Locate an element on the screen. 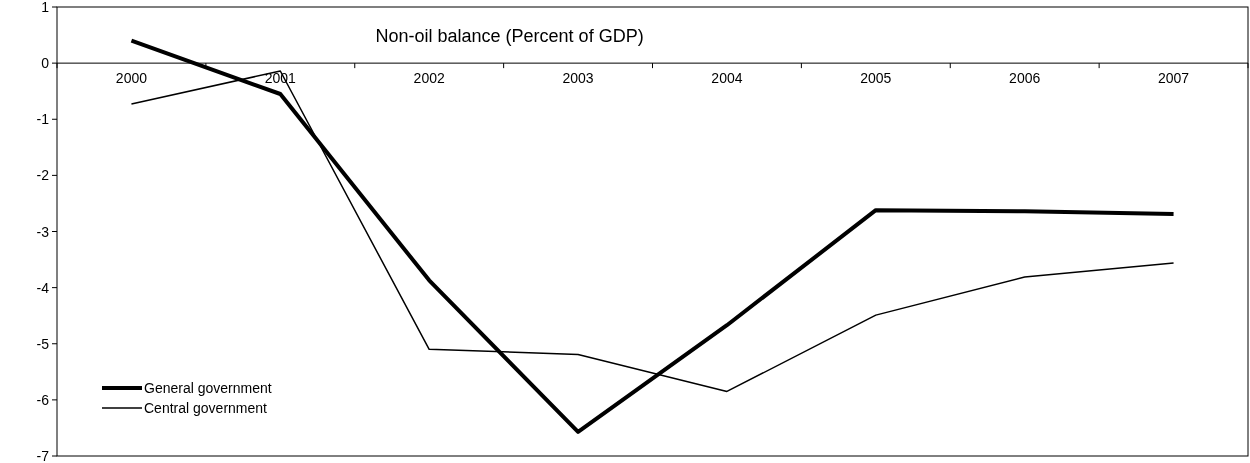 The image size is (1250, 463). y-tick-label: 0 is located at coordinates (45, 63).